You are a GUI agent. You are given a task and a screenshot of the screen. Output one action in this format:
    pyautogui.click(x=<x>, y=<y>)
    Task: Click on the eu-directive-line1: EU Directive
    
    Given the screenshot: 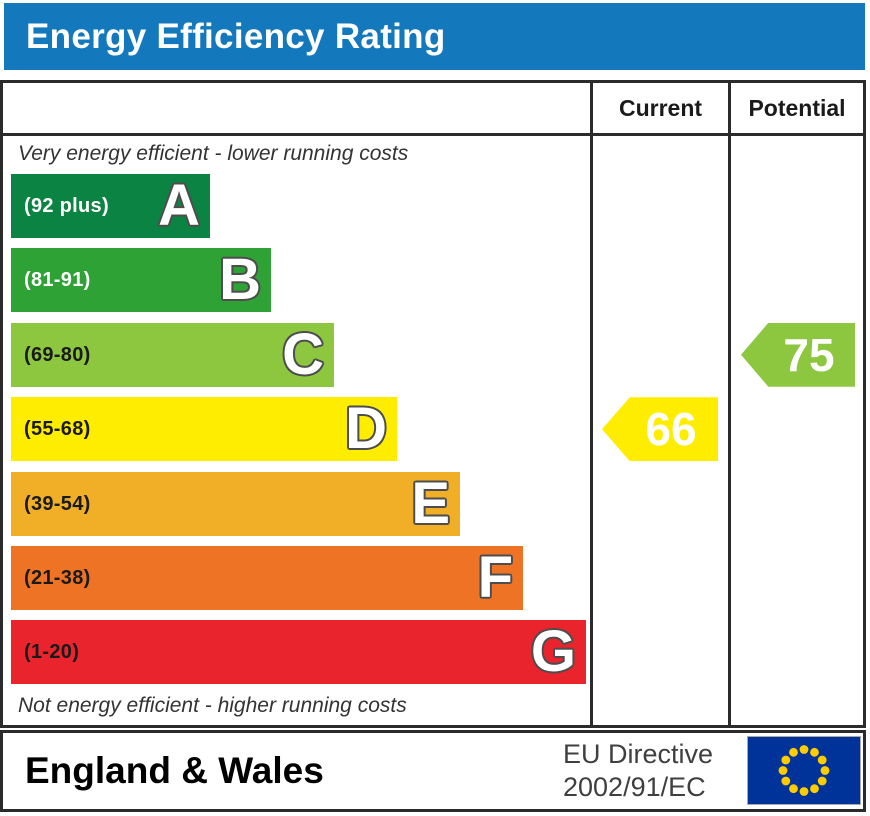 What is the action you would take?
    pyautogui.click(x=638, y=754)
    